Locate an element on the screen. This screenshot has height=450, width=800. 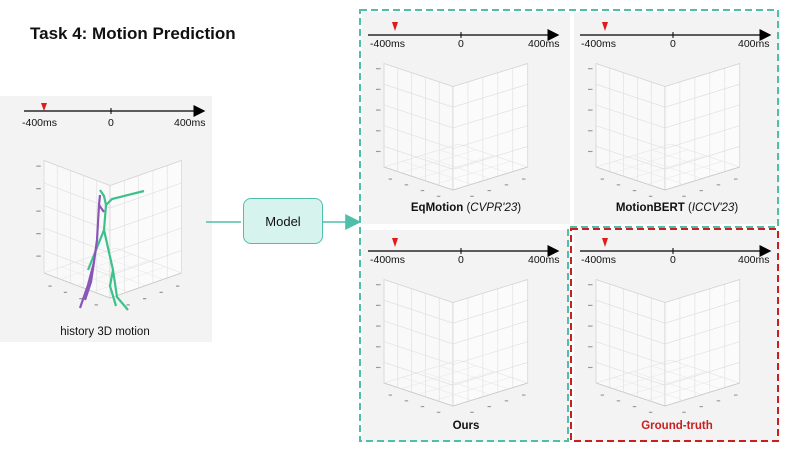
eqmotion-timeline is located at coordinates (464, 31).